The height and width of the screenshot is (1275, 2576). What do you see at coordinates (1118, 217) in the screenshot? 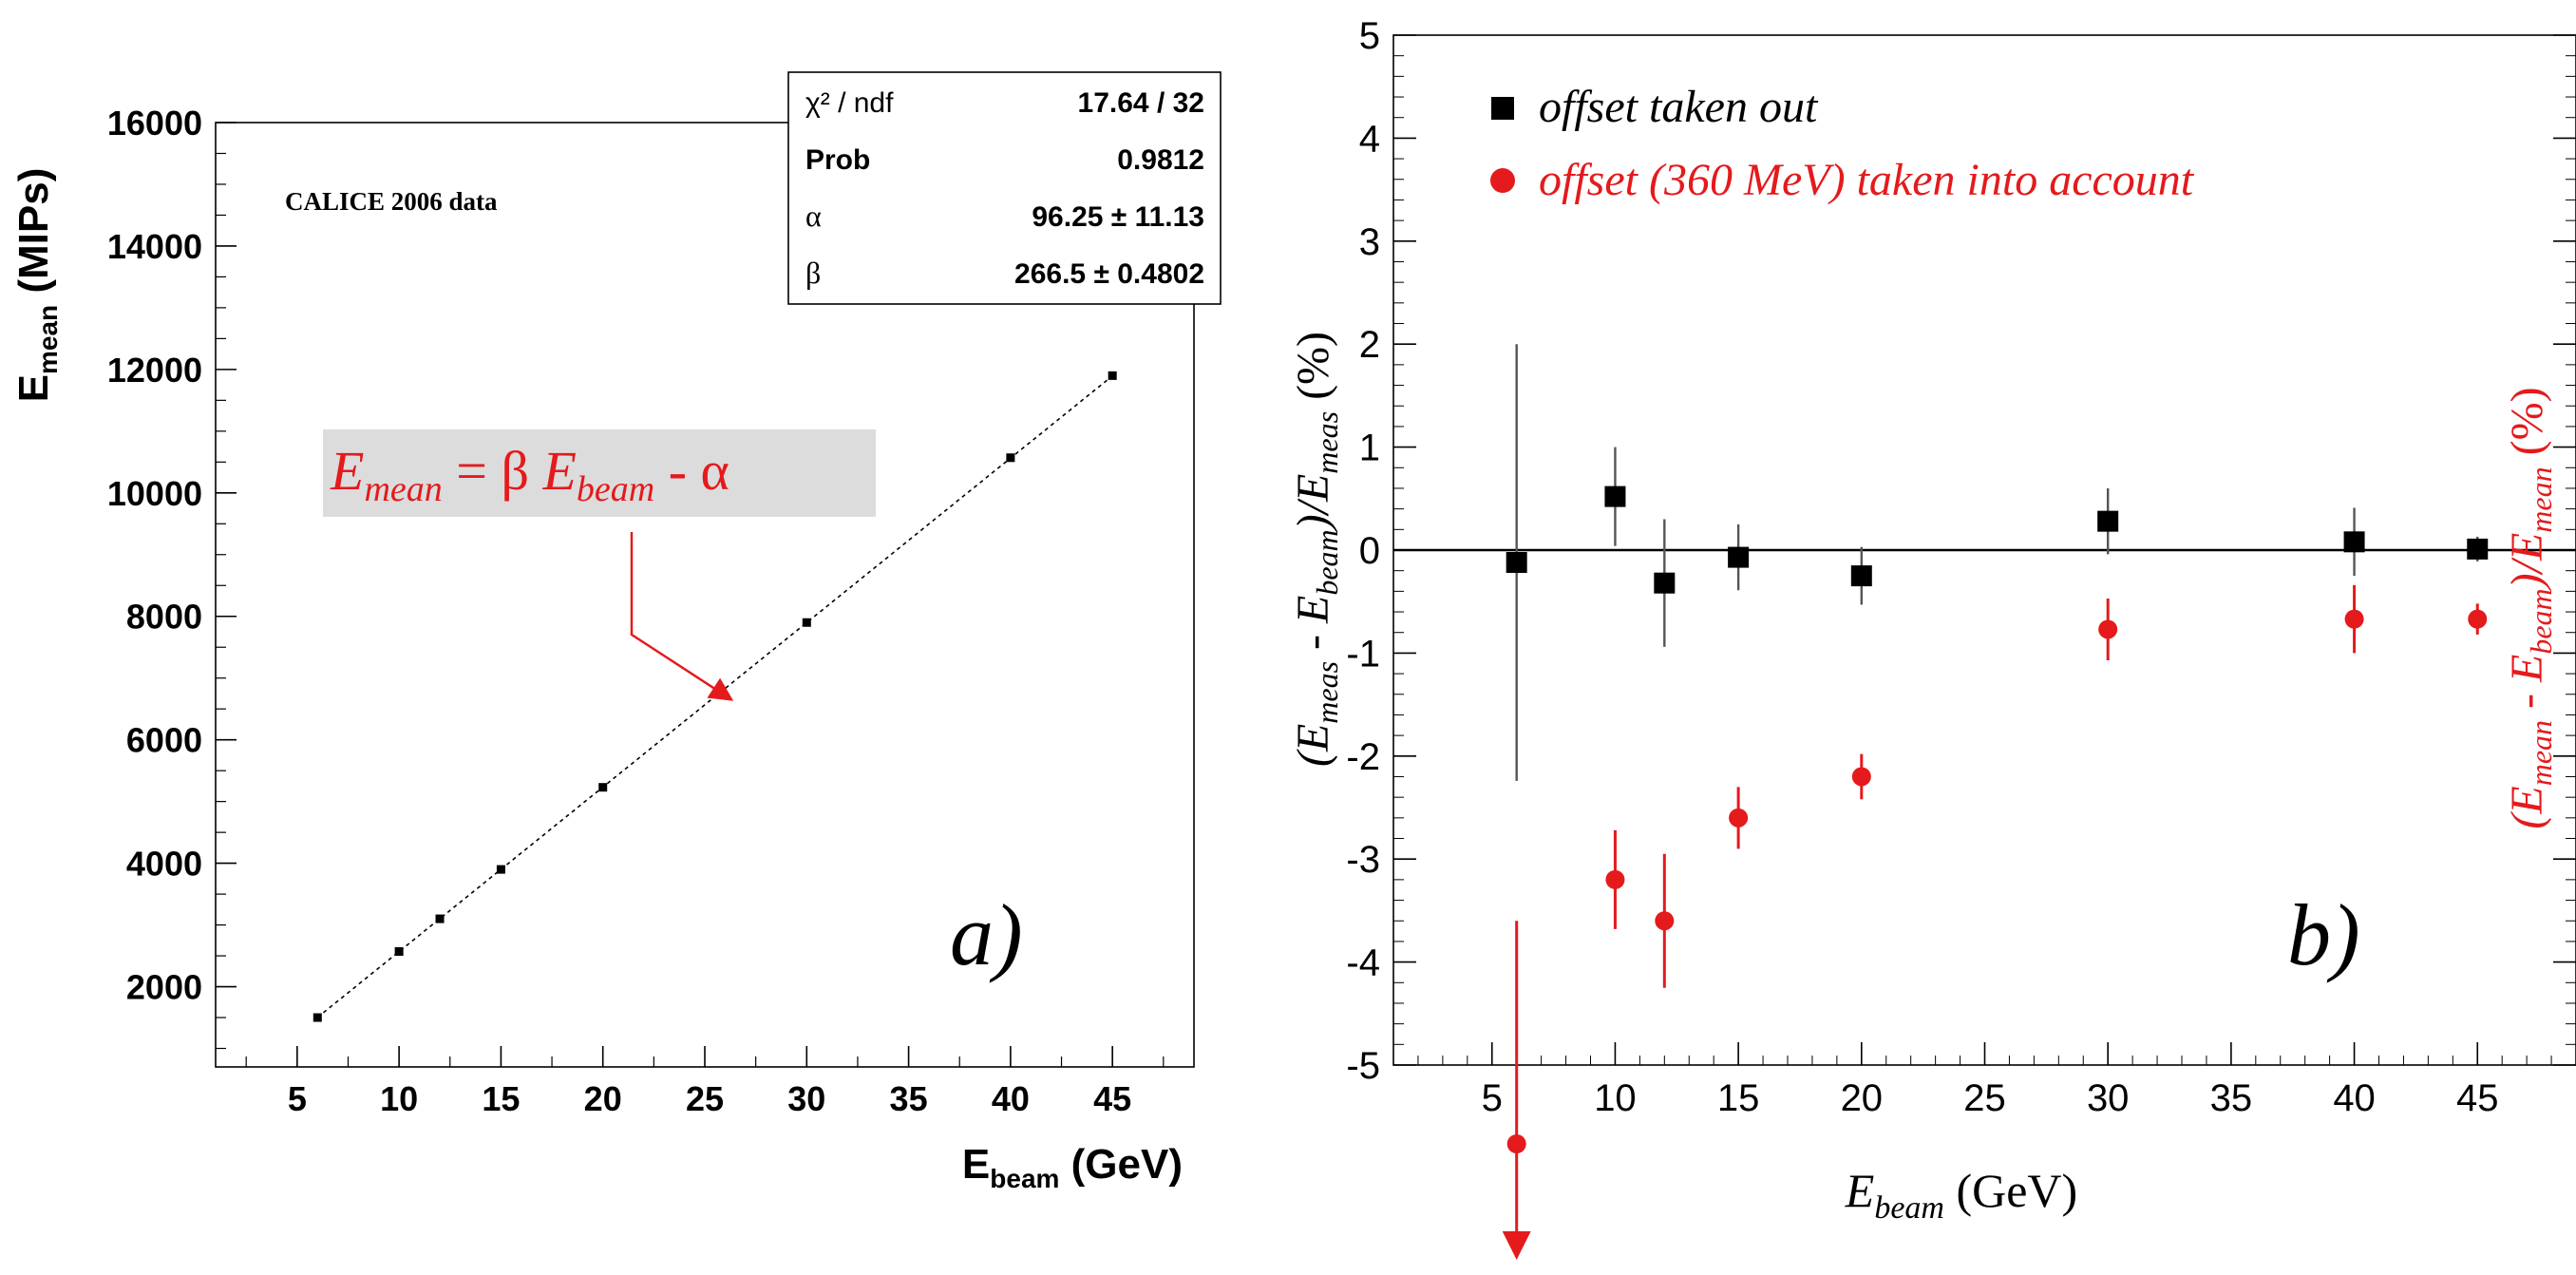
I see `stats-value-alpha: 96.25 ± 11.13` at bounding box center [1118, 217].